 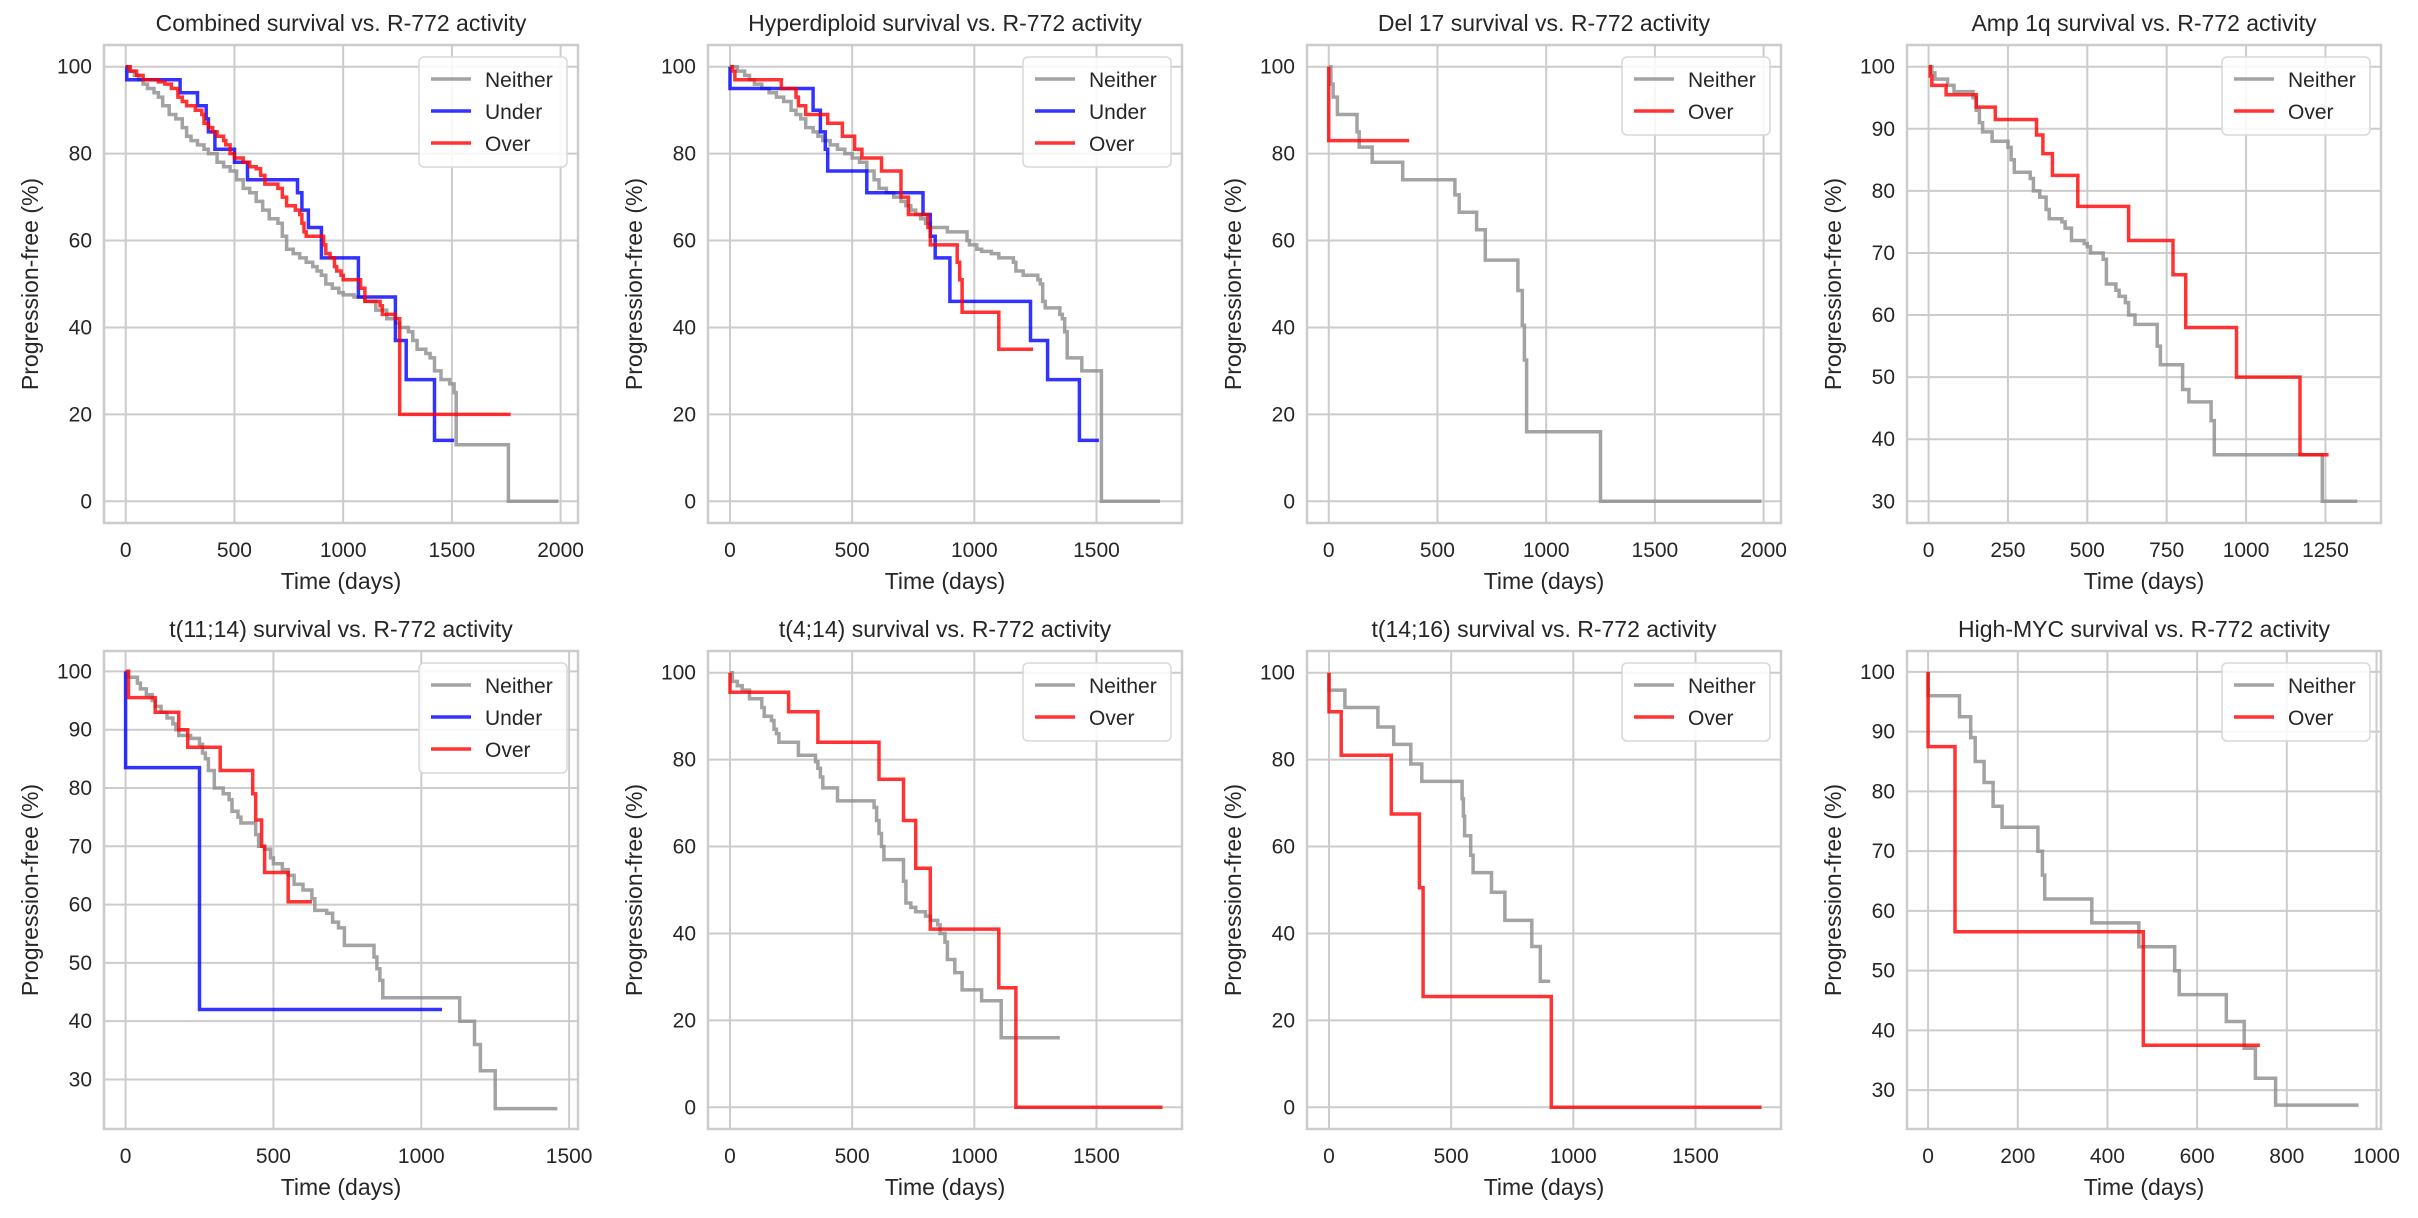 I want to click on x-tick-label: 800, so click(x=2286, y=1156).